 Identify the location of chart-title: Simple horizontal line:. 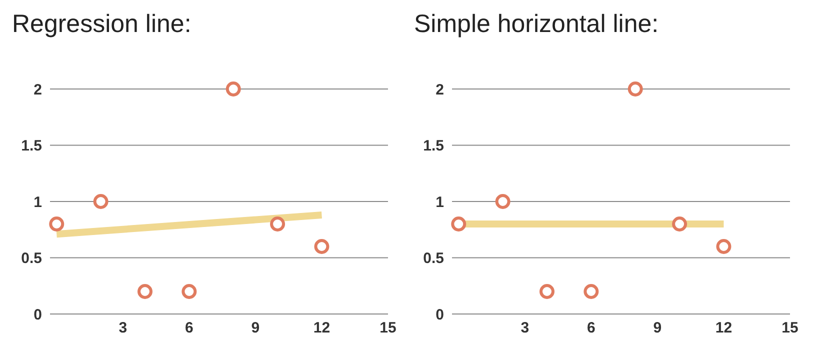
(536, 24).